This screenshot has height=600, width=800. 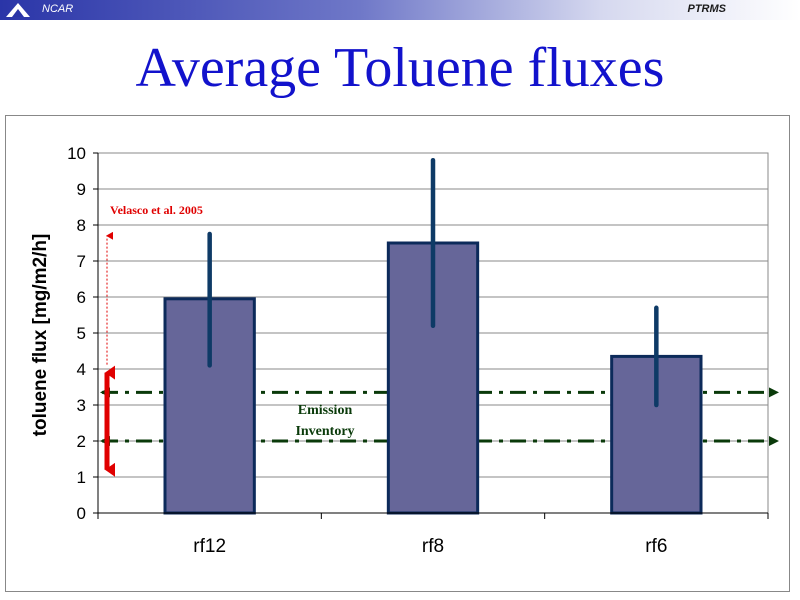 What do you see at coordinates (18, 10) in the screenshot?
I see `ncar-logo-icon` at bounding box center [18, 10].